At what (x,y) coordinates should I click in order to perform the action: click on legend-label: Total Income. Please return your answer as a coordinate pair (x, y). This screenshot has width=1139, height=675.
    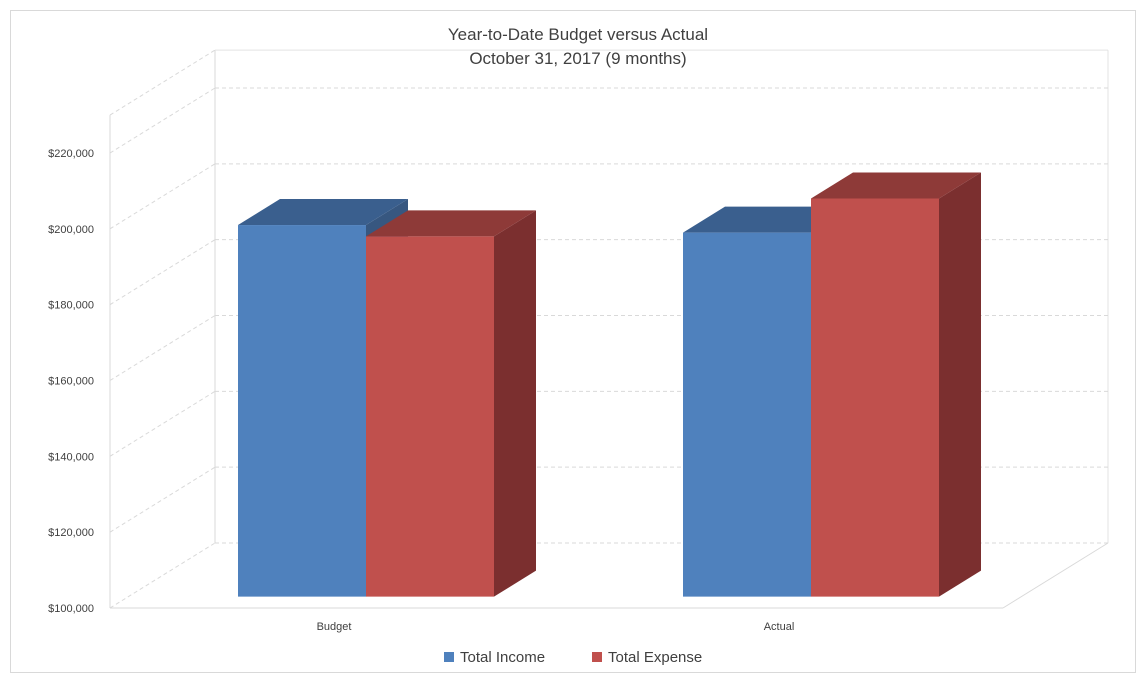
    Looking at the image, I should click on (502, 657).